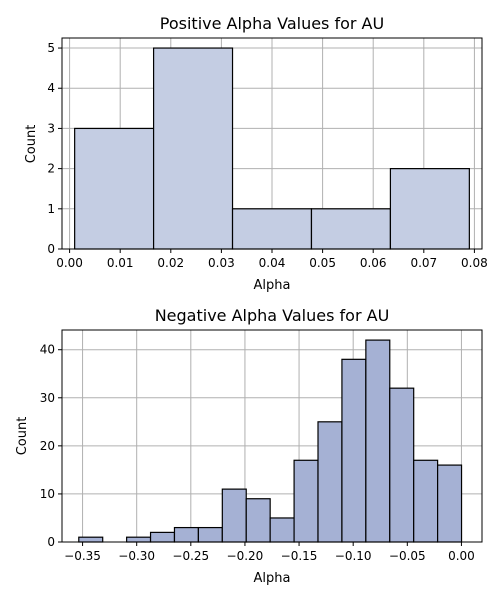  Describe the element at coordinates (299, 556) in the screenshot. I see `x-tick-label: −0.15` at that location.